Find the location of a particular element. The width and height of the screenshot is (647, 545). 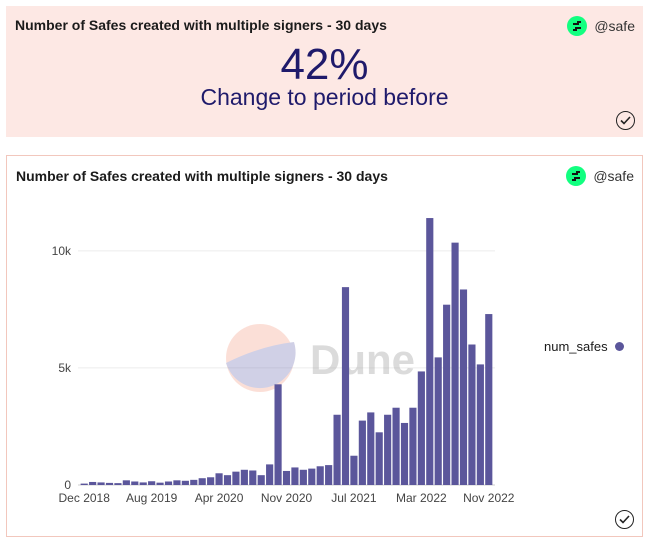

x-tick-label: Mar 2022 is located at coordinates (421, 498).